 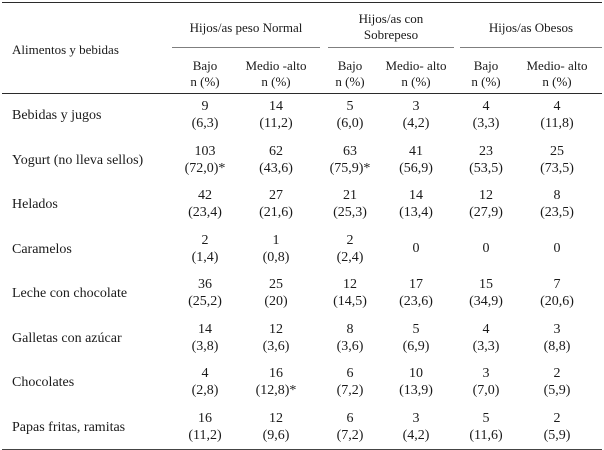 I want to click on subheader-normal-medio-alto: Medio -alto n (%), so click(x=276, y=74).